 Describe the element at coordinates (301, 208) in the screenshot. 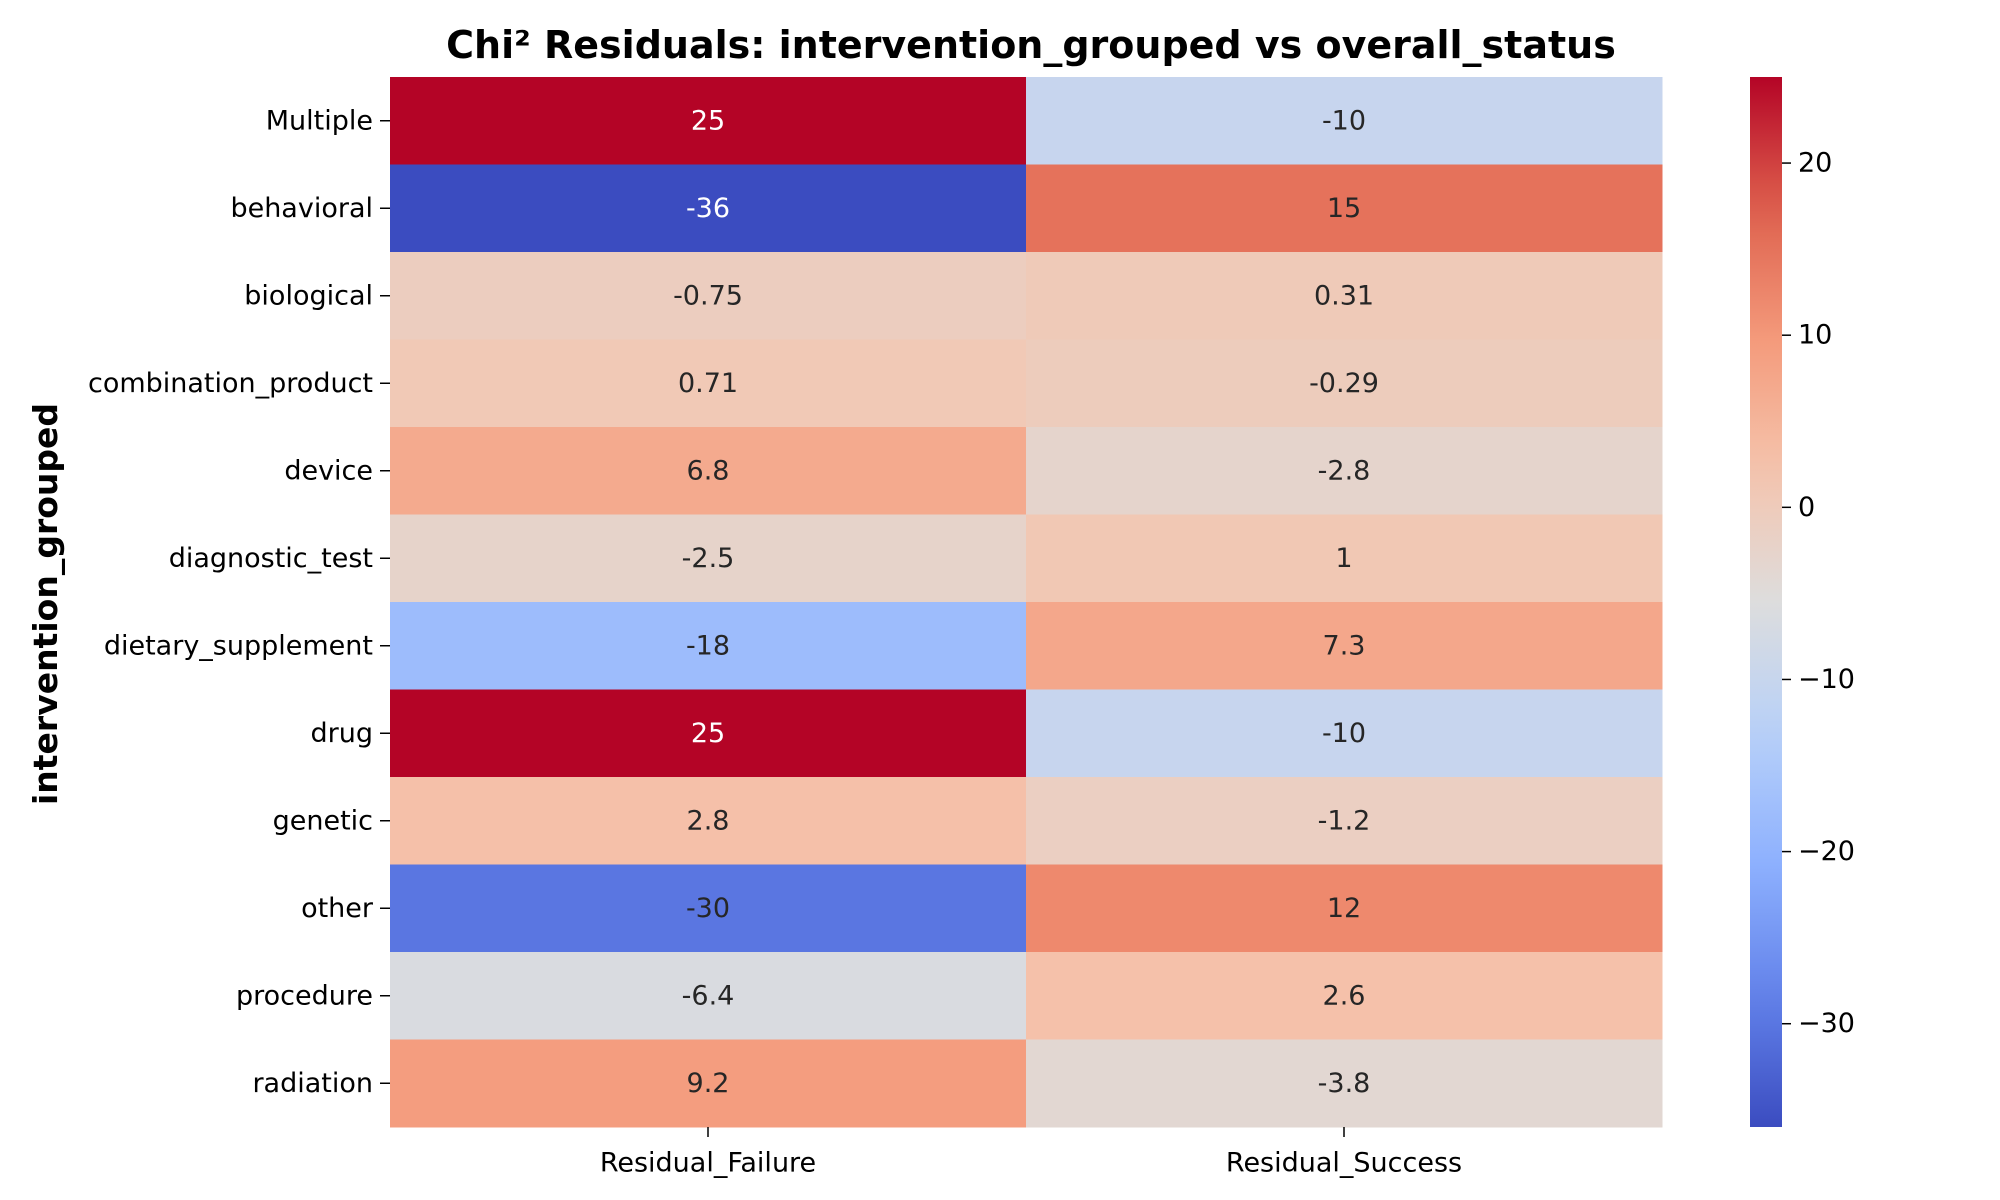

I see `row-tick-label: behavioral` at that location.